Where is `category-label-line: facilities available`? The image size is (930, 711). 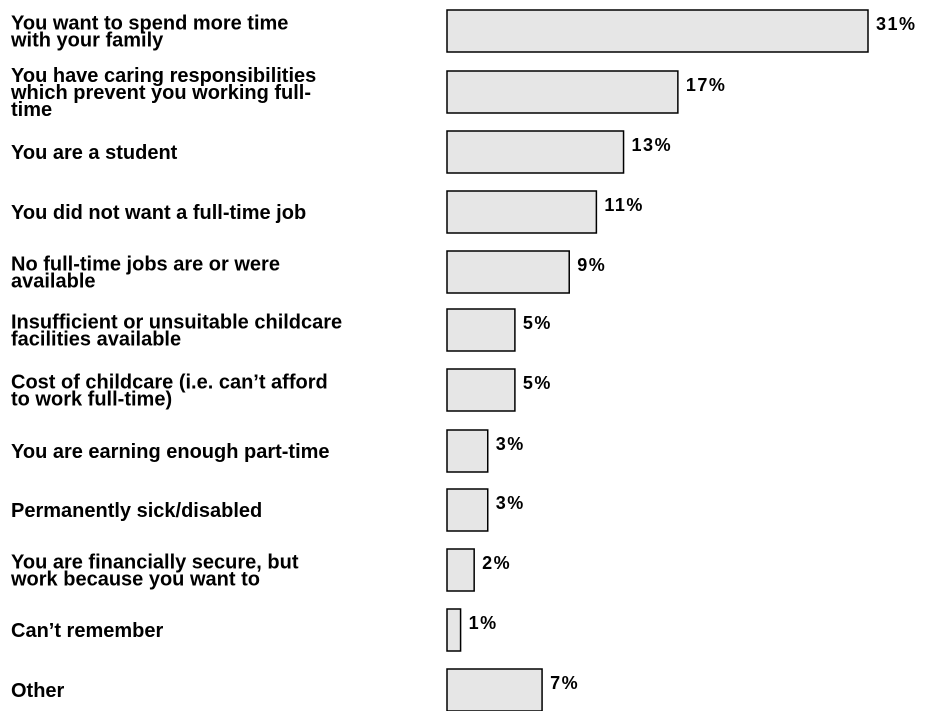
category-label-line: facilities available is located at coordinates (96, 340).